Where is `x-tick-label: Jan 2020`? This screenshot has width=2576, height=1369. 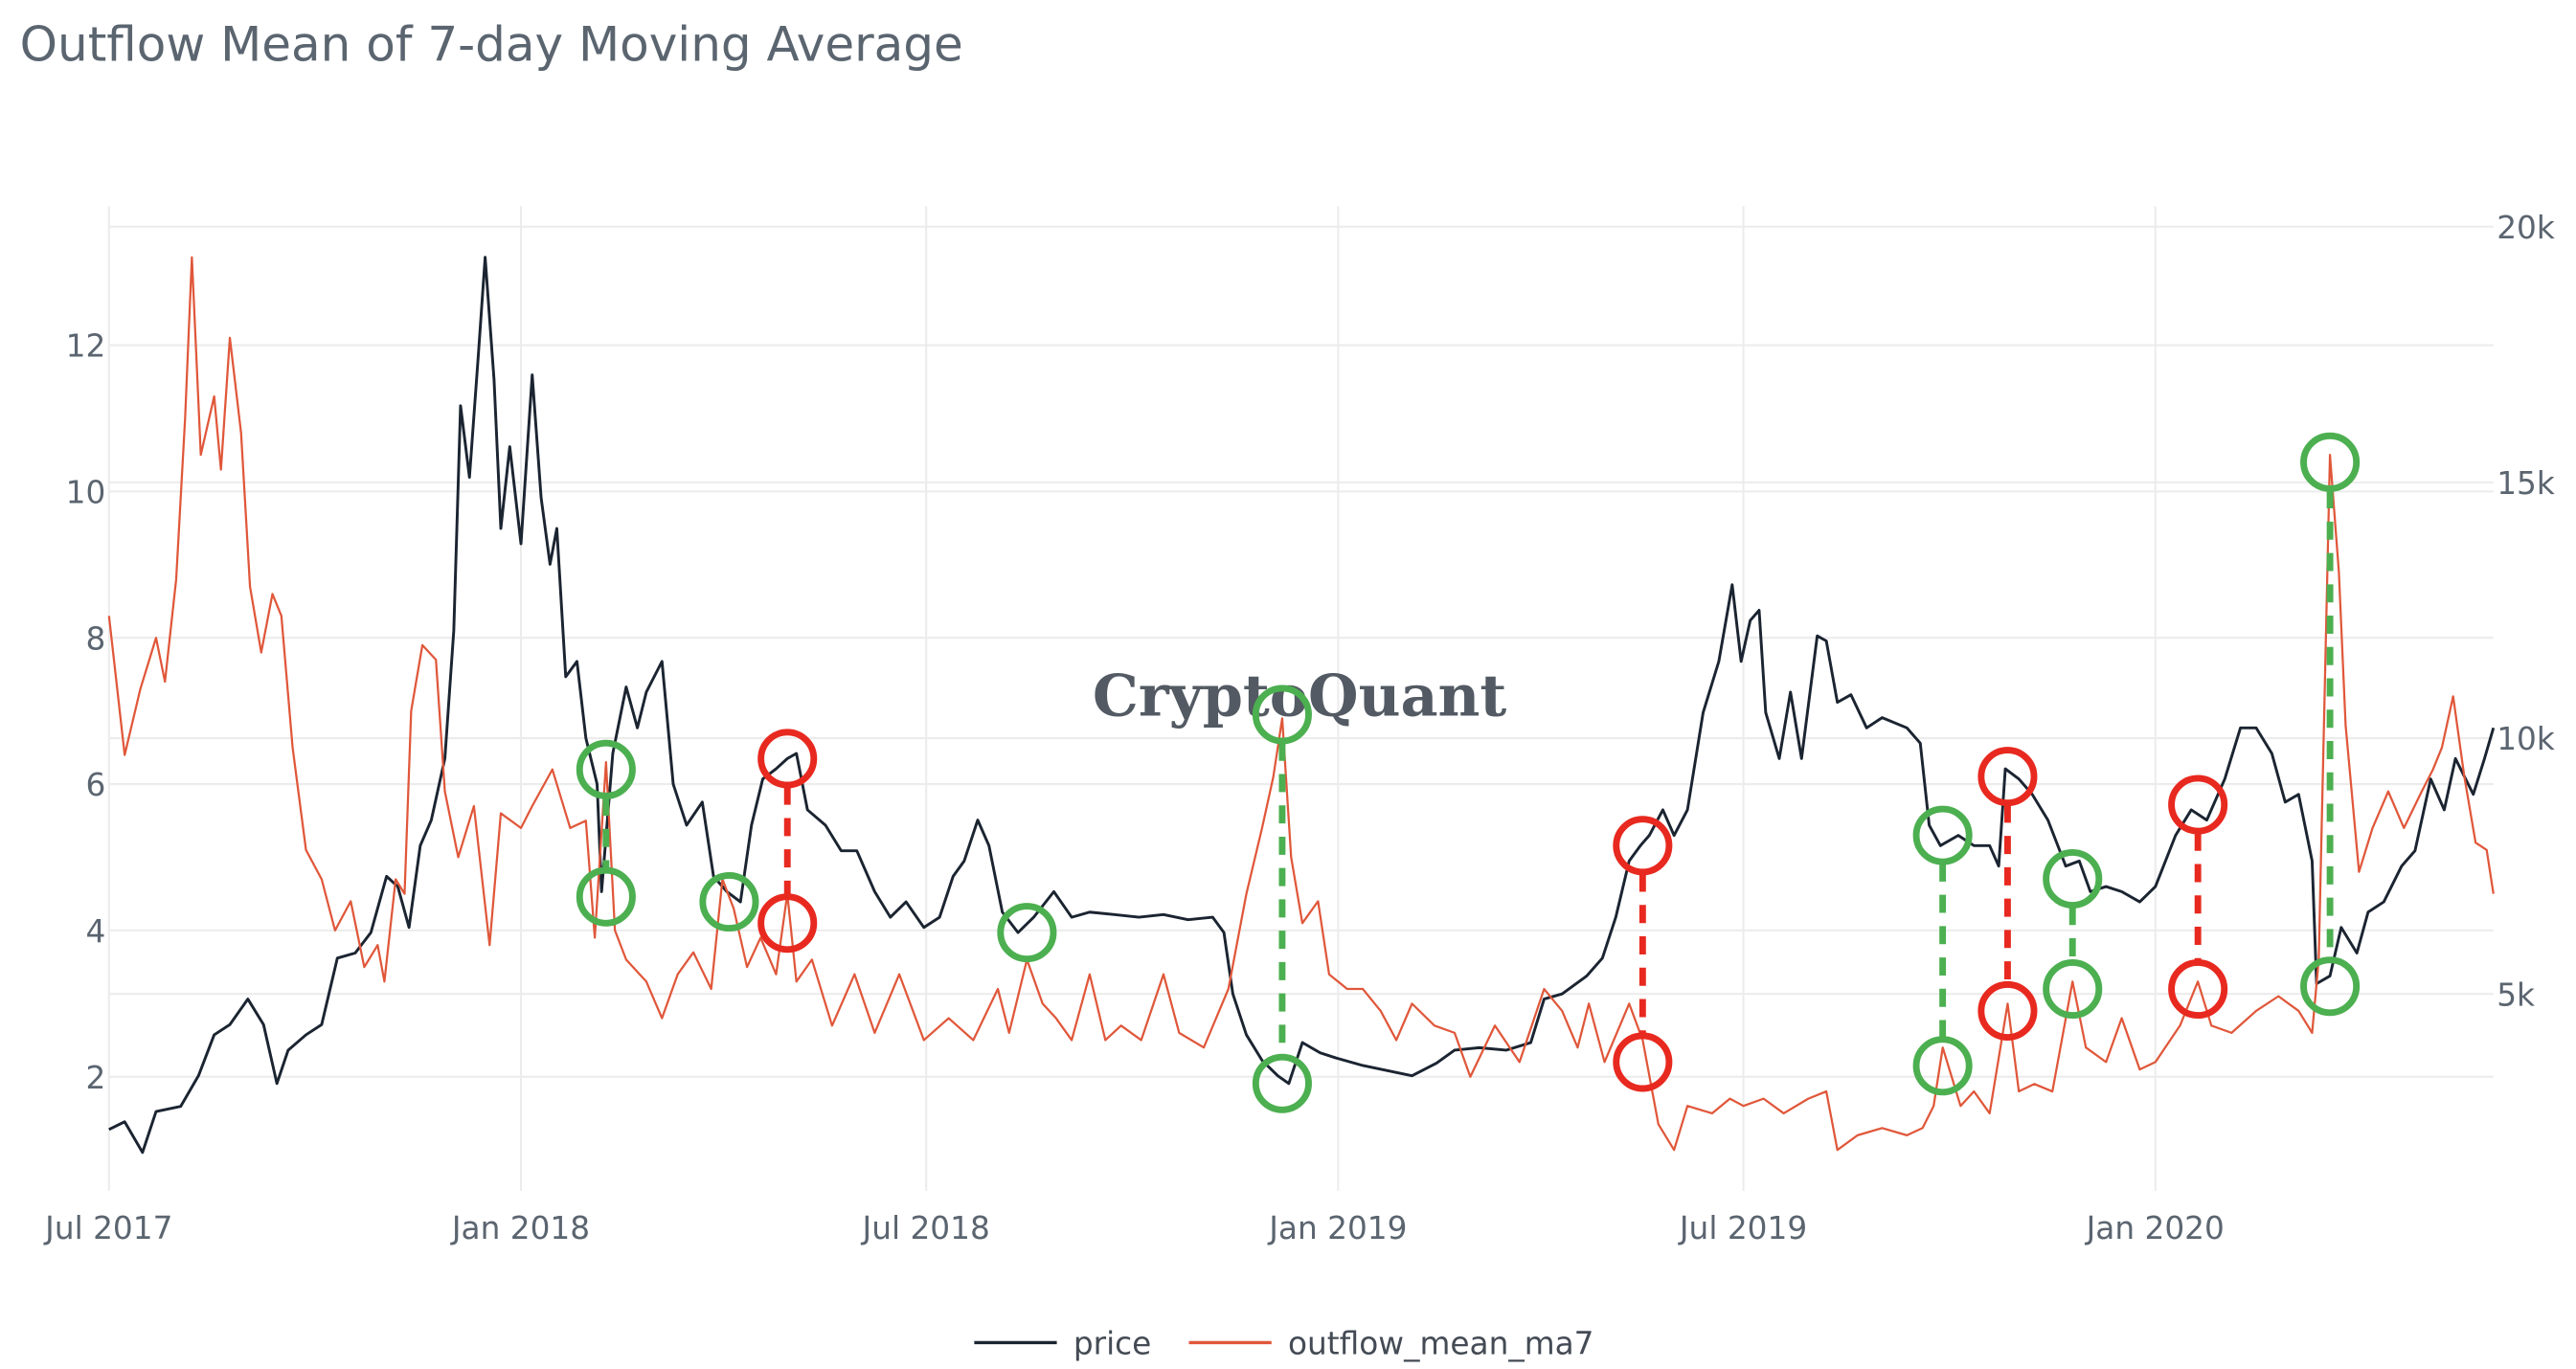 x-tick-label: Jan 2020 is located at coordinates (2155, 1228).